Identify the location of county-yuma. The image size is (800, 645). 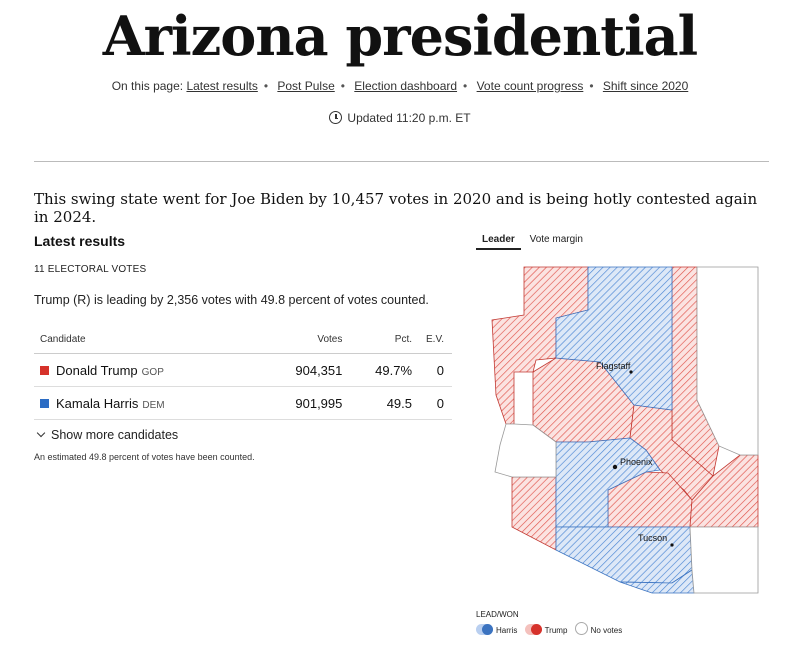
(534, 513).